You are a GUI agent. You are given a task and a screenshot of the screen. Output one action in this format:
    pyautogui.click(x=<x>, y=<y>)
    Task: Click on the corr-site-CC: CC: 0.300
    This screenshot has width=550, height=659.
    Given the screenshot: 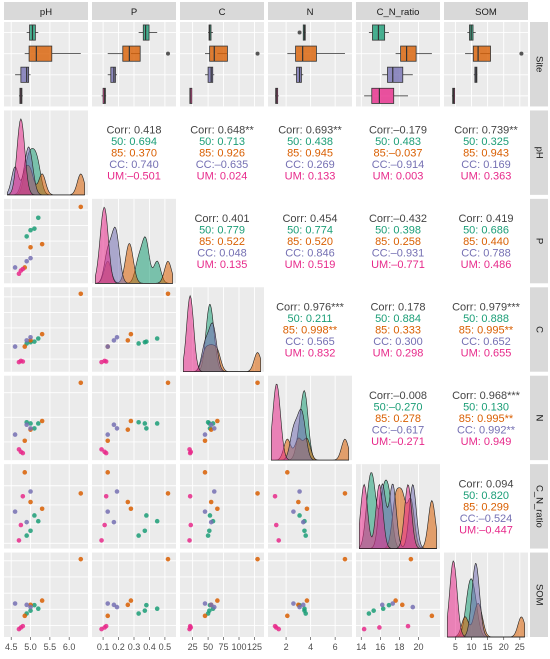 What is the action you would take?
    pyautogui.click(x=398, y=342)
    